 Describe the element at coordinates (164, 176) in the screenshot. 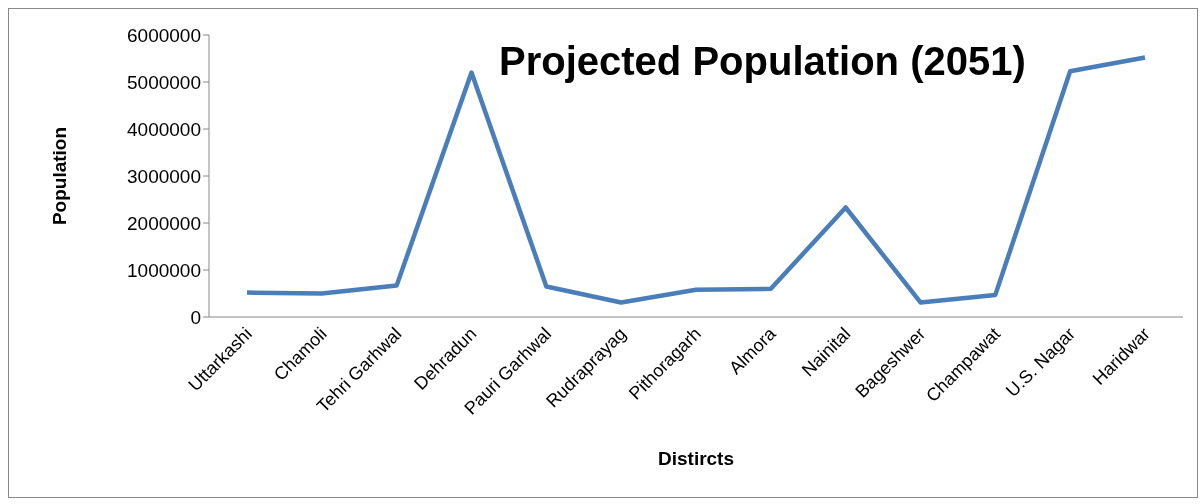

I see `y-tick-label: 3000000` at that location.